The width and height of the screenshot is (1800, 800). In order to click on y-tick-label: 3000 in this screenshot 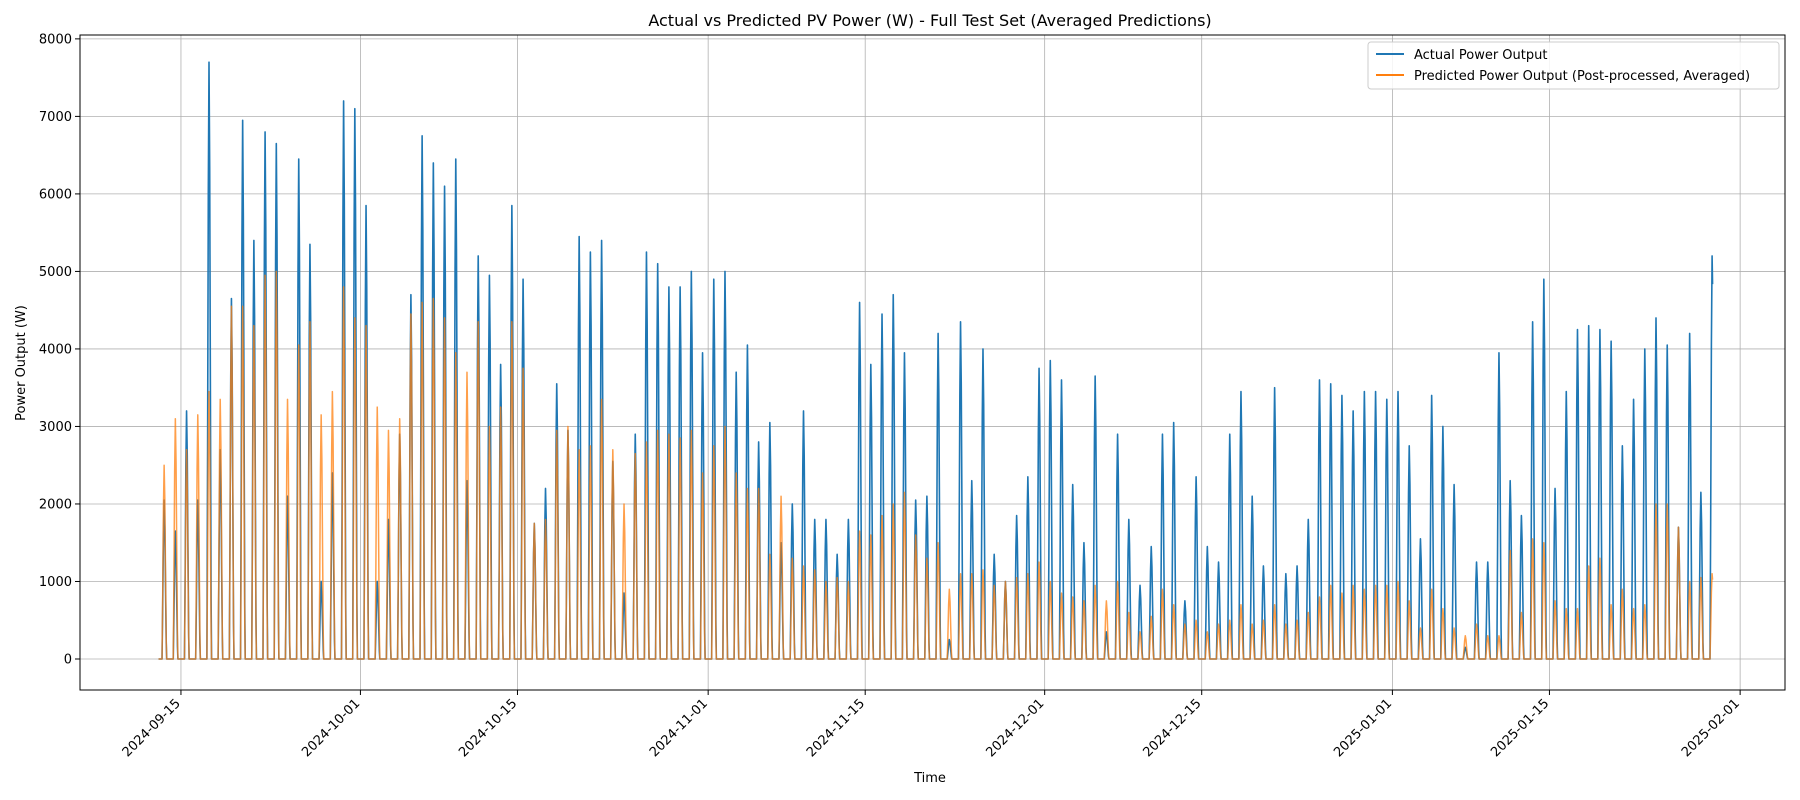, I will do `click(55, 427)`.